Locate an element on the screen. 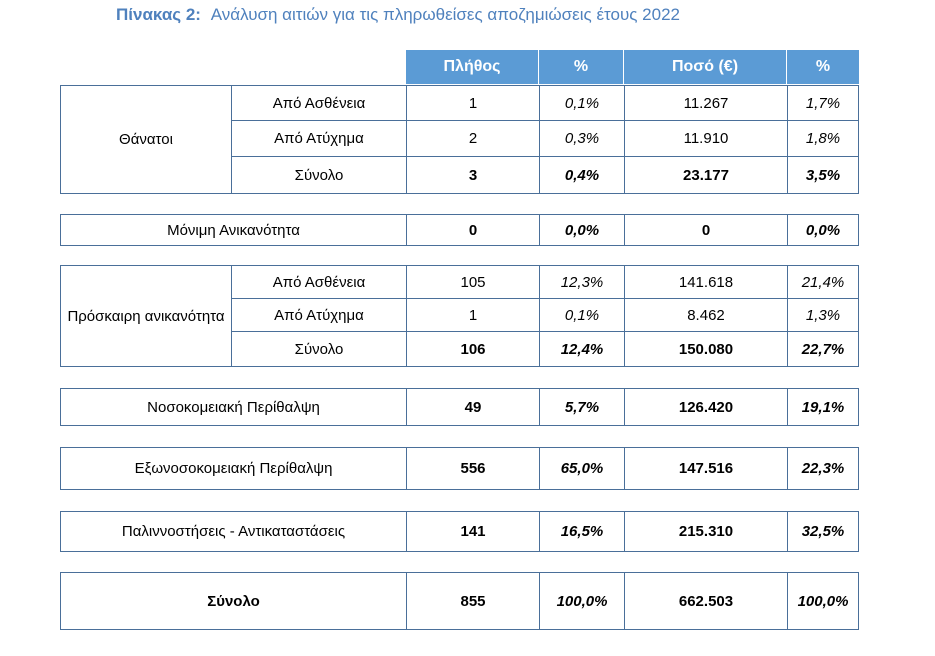 The image size is (935, 656). group-label-temporary: Πρόσκαιρη ανικανότητα is located at coordinates (146, 316).